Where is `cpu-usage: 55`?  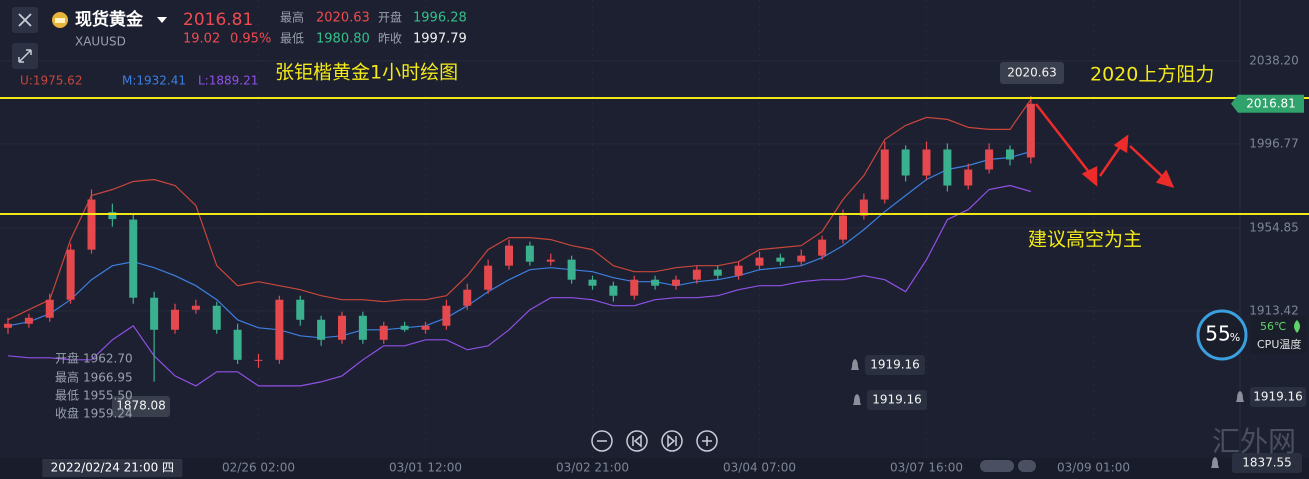 cpu-usage: 55 is located at coordinates (1217, 334).